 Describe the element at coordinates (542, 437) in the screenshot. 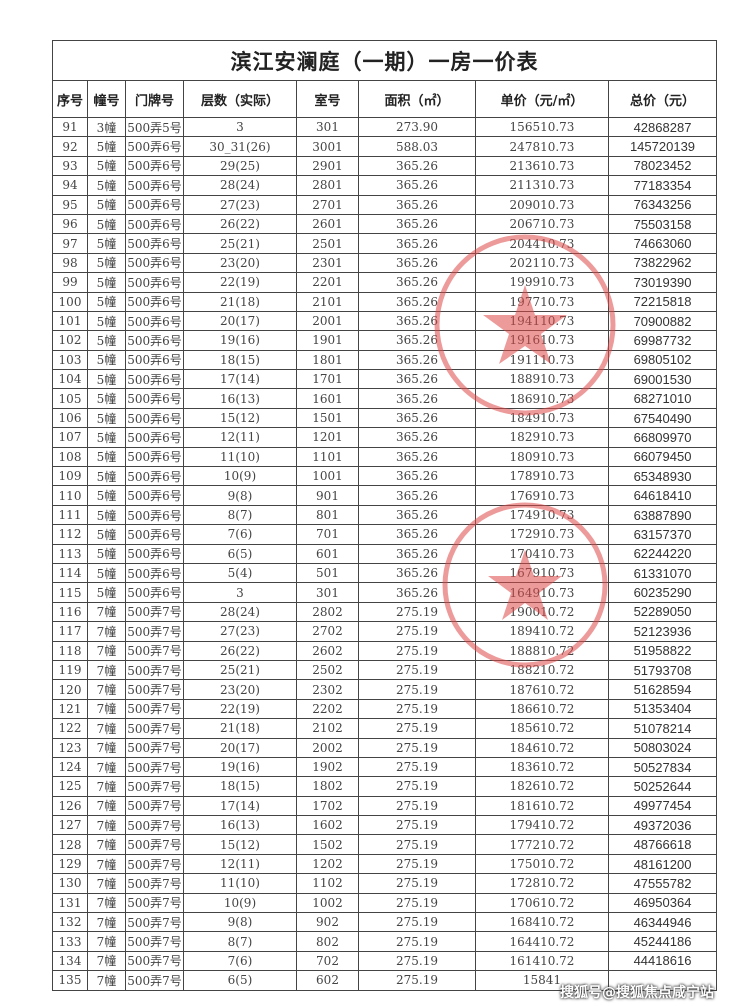

I see `unit-price-cell: 182910.73` at that location.